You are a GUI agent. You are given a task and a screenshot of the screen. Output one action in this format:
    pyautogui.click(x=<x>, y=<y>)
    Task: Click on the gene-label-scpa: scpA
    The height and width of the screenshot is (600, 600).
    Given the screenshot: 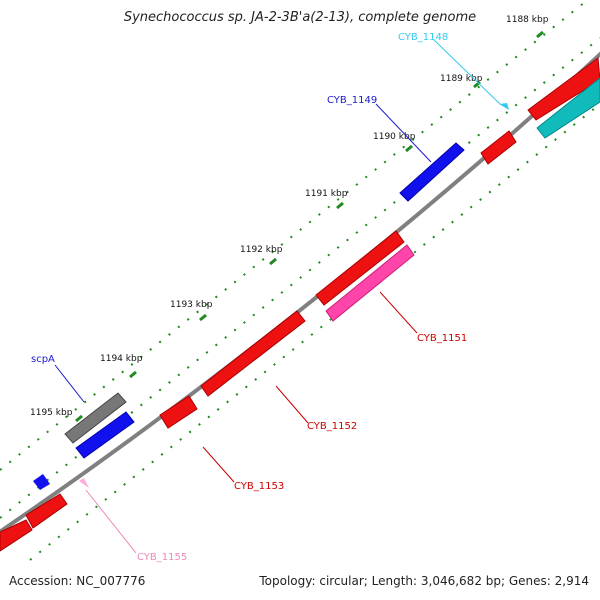 What is the action you would take?
    pyautogui.click(x=43, y=359)
    